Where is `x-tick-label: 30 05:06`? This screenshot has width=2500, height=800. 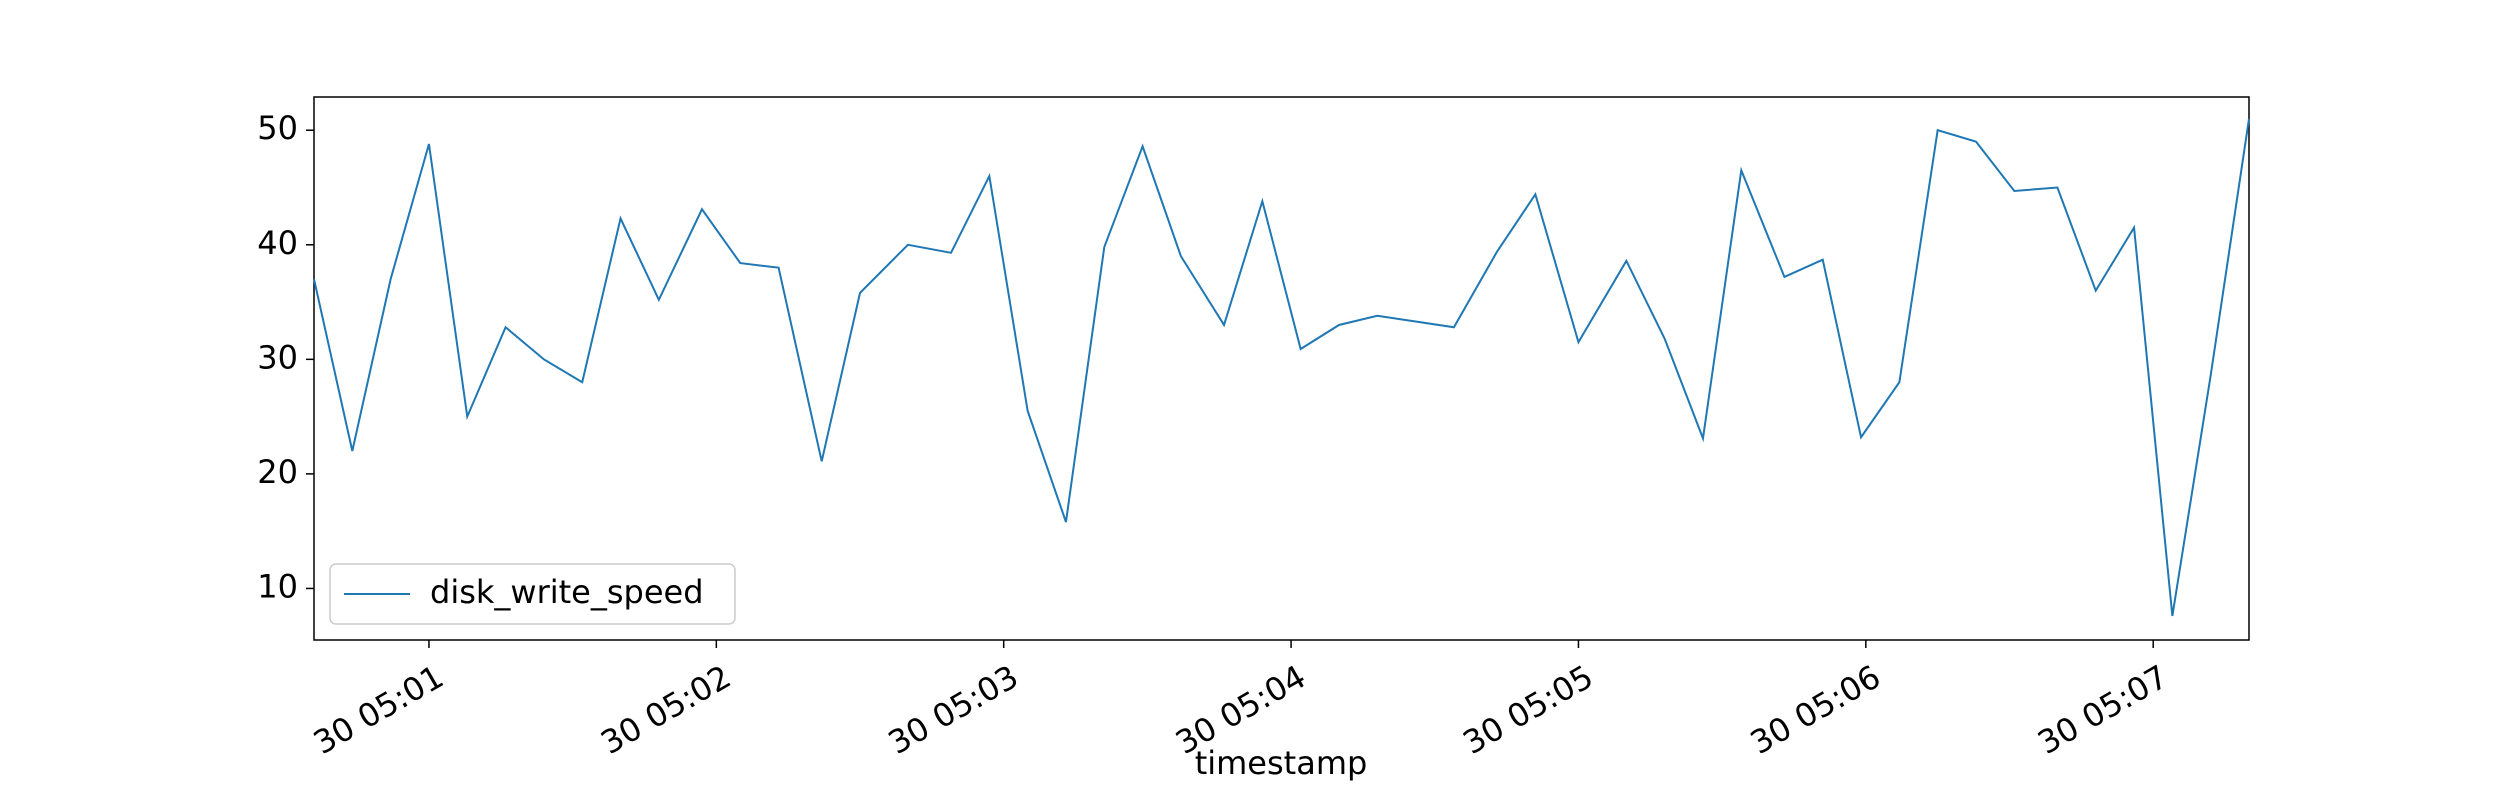
x-tick-label: 30 05:06 is located at coordinates (1815, 709).